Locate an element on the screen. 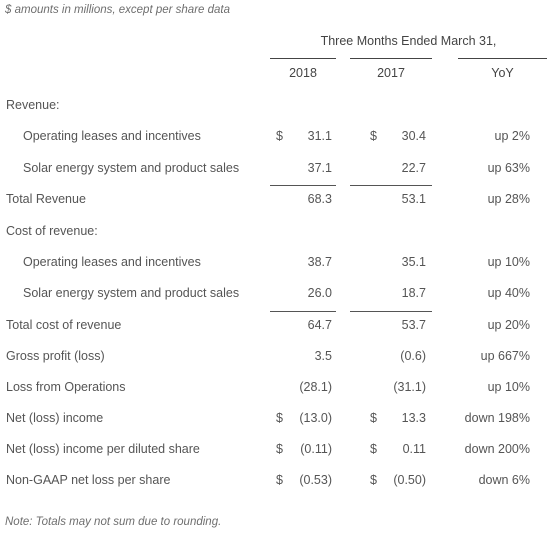 Image resolution: width=547 pixels, height=536 pixels. total-cost-rule-2017 is located at coordinates (391, 311).